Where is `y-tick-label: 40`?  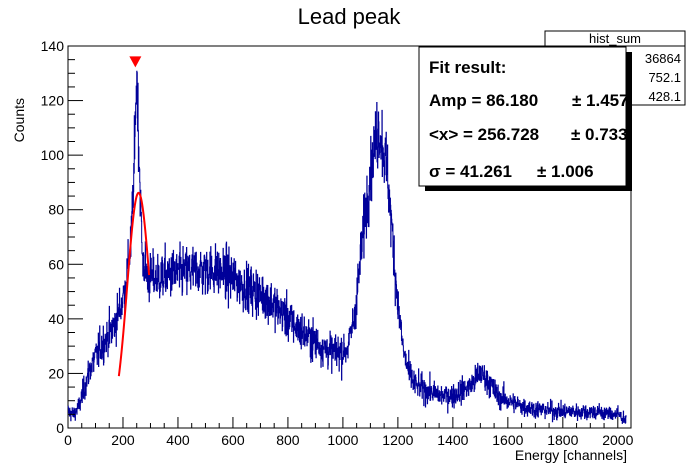
y-tick-label: 40 is located at coordinates (56, 319).